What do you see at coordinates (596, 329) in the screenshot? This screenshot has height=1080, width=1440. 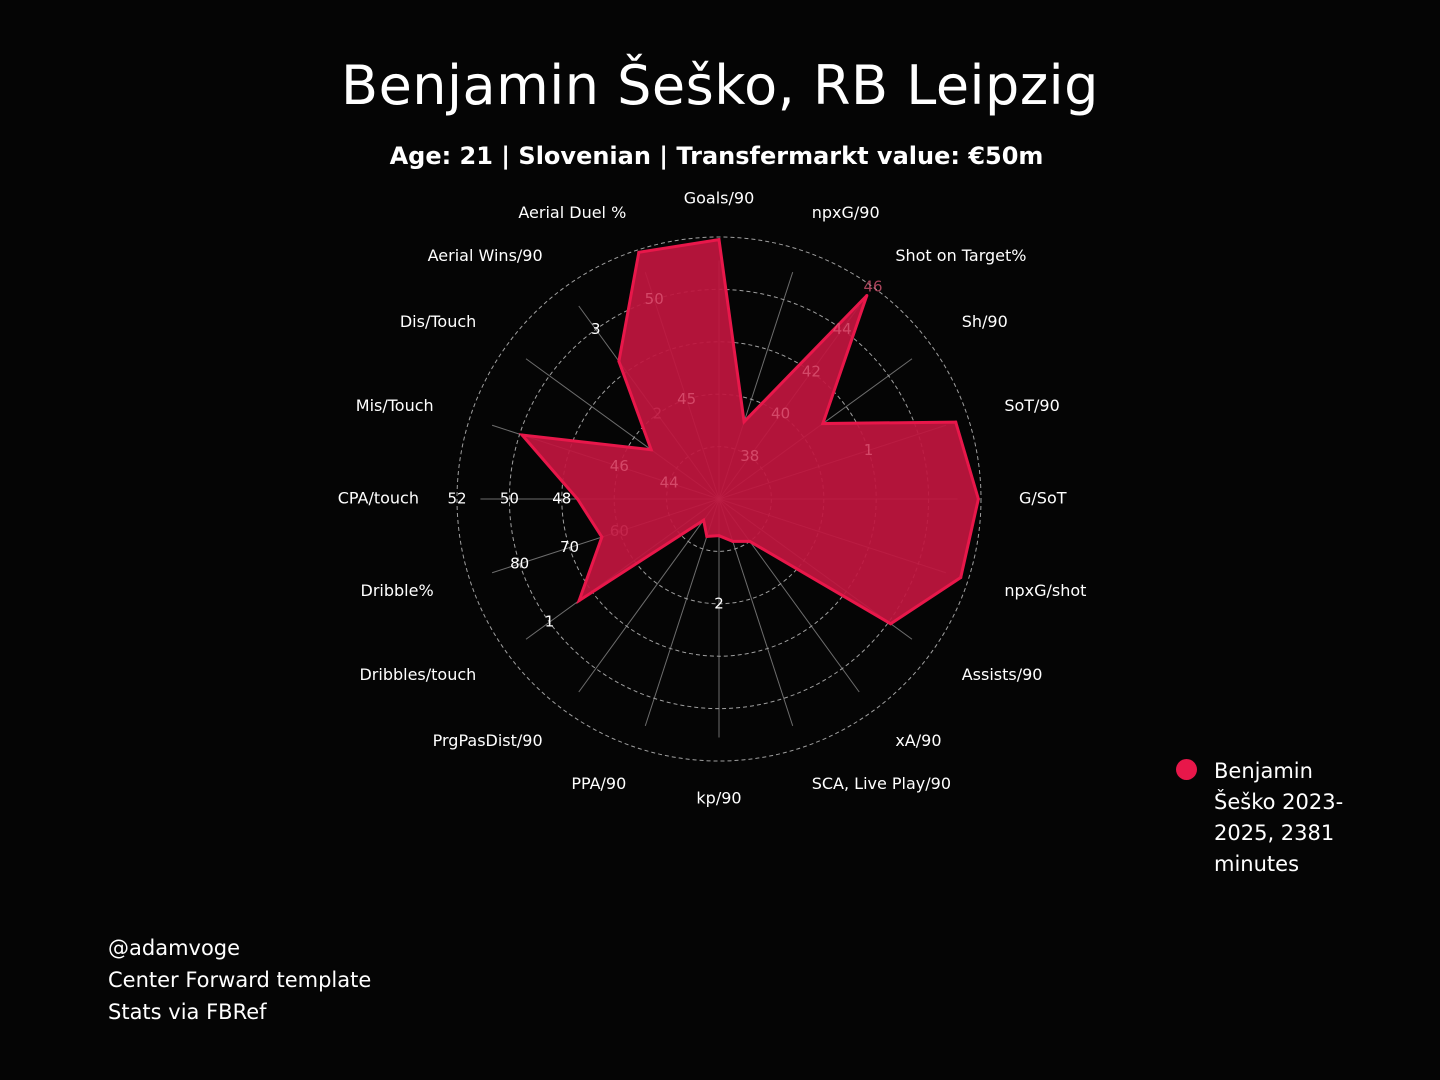 I see `tick-label: 3` at bounding box center [596, 329].